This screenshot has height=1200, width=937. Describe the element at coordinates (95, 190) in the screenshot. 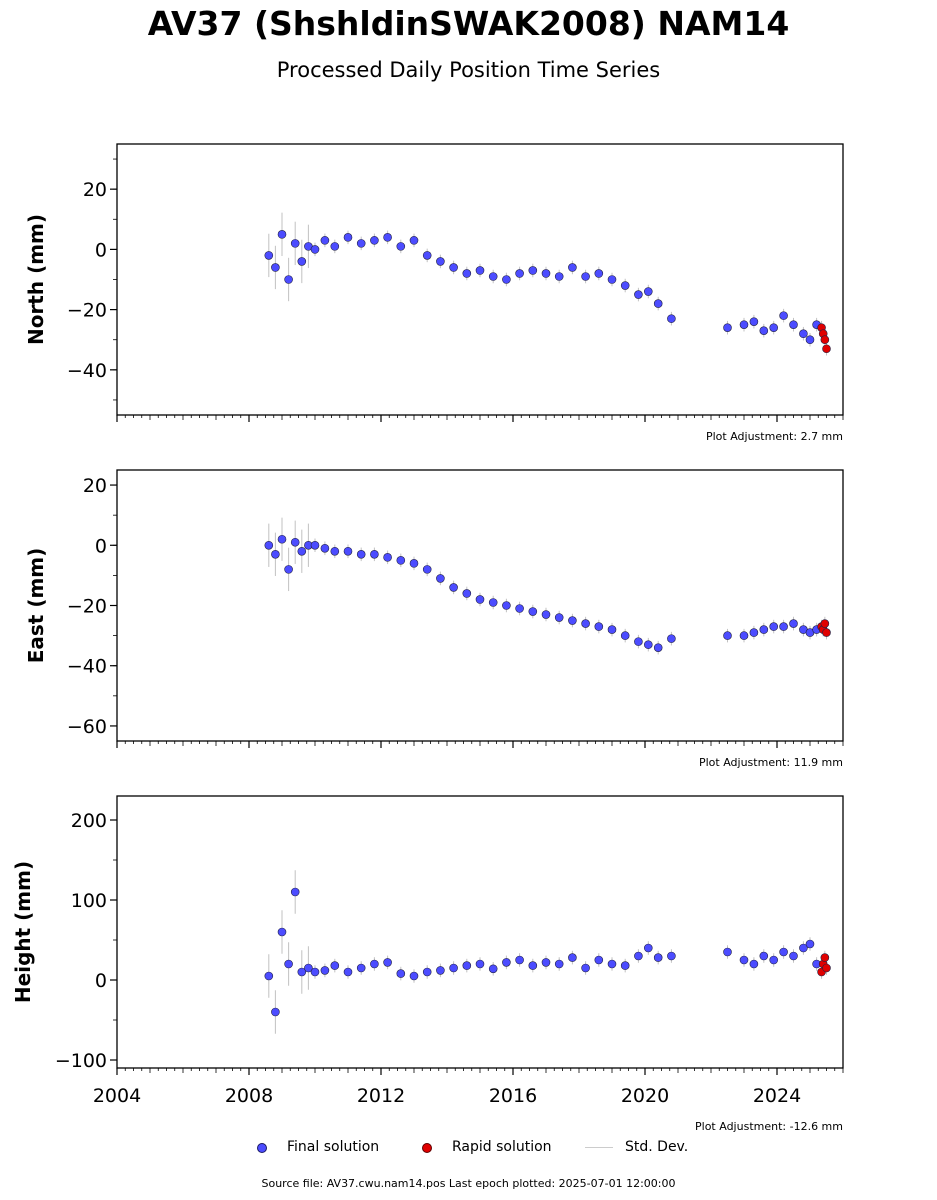

I see `y-tick-label: 20` at that location.